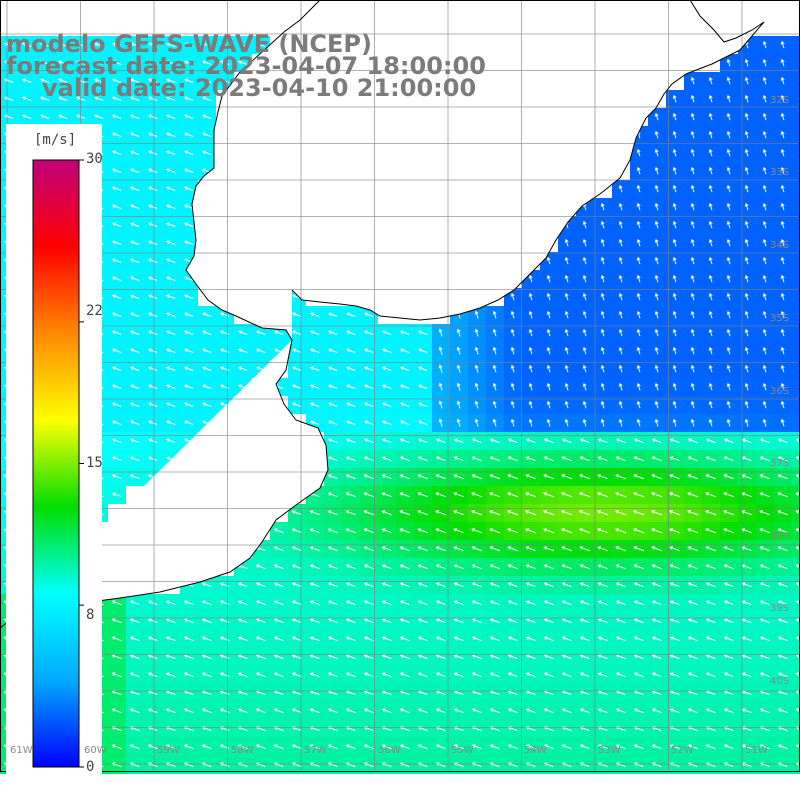 The image size is (800, 800). Describe the element at coordinates (95, 750) in the screenshot. I see `lon-label-60w: 60W` at that location.